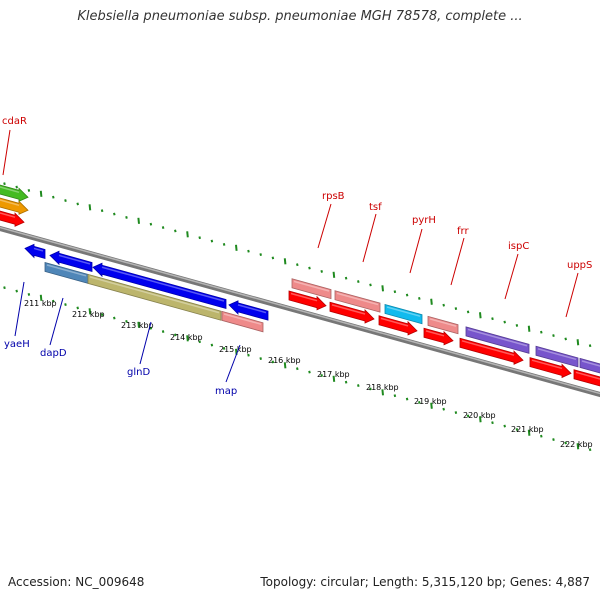 This screenshot has height=600, width=600. Describe the element at coordinates (226, 391) in the screenshot. I see `gene-label-map: map` at that location.